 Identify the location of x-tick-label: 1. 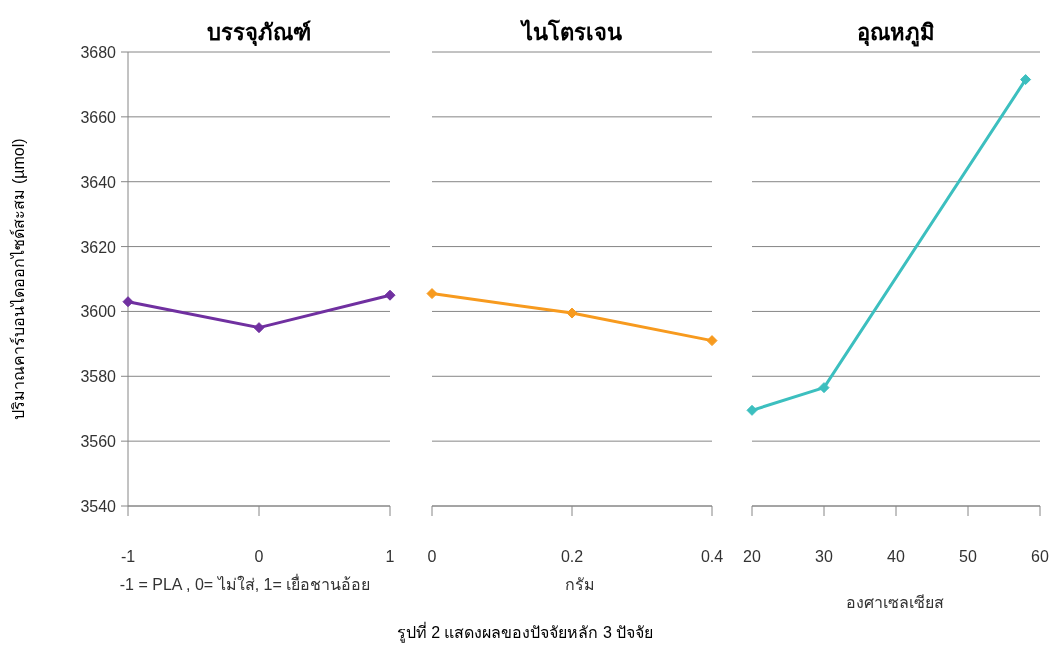
(390, 556).